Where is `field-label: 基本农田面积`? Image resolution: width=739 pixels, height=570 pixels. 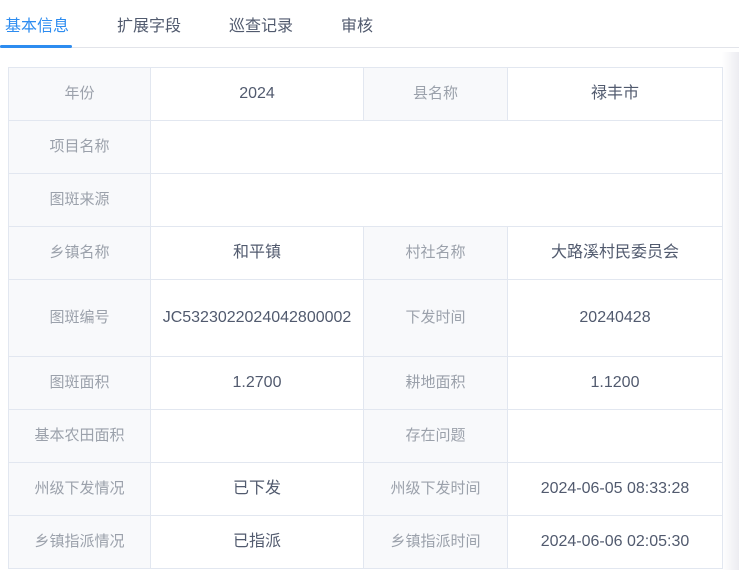
field-label: 基本农田面积 is located at coordinates (79, 436).